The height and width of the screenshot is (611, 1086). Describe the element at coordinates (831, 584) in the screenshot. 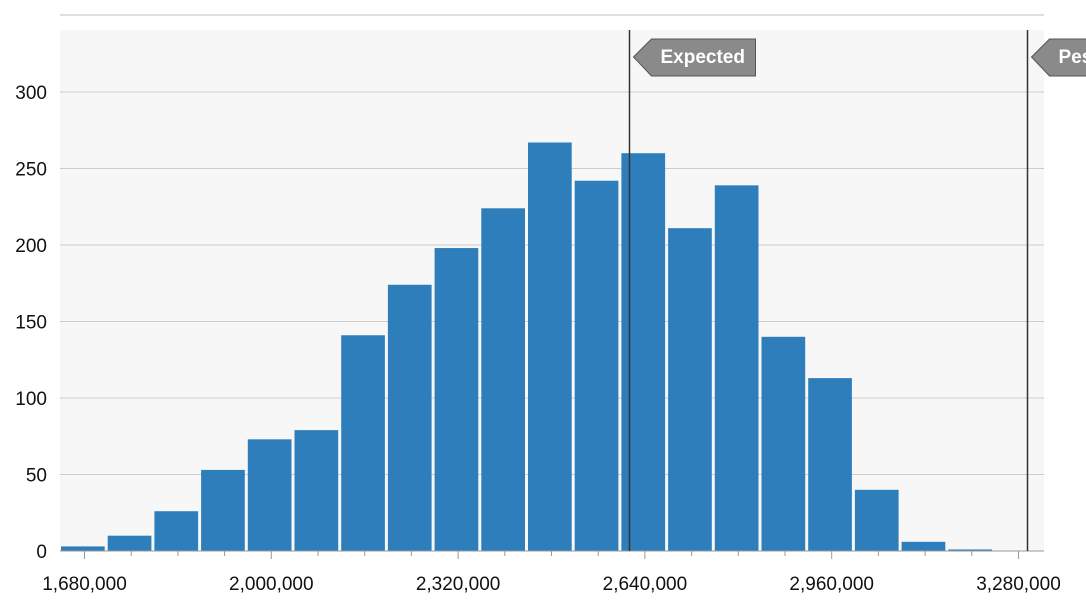

I see `x-tick-label: 2,960,000` at that location.